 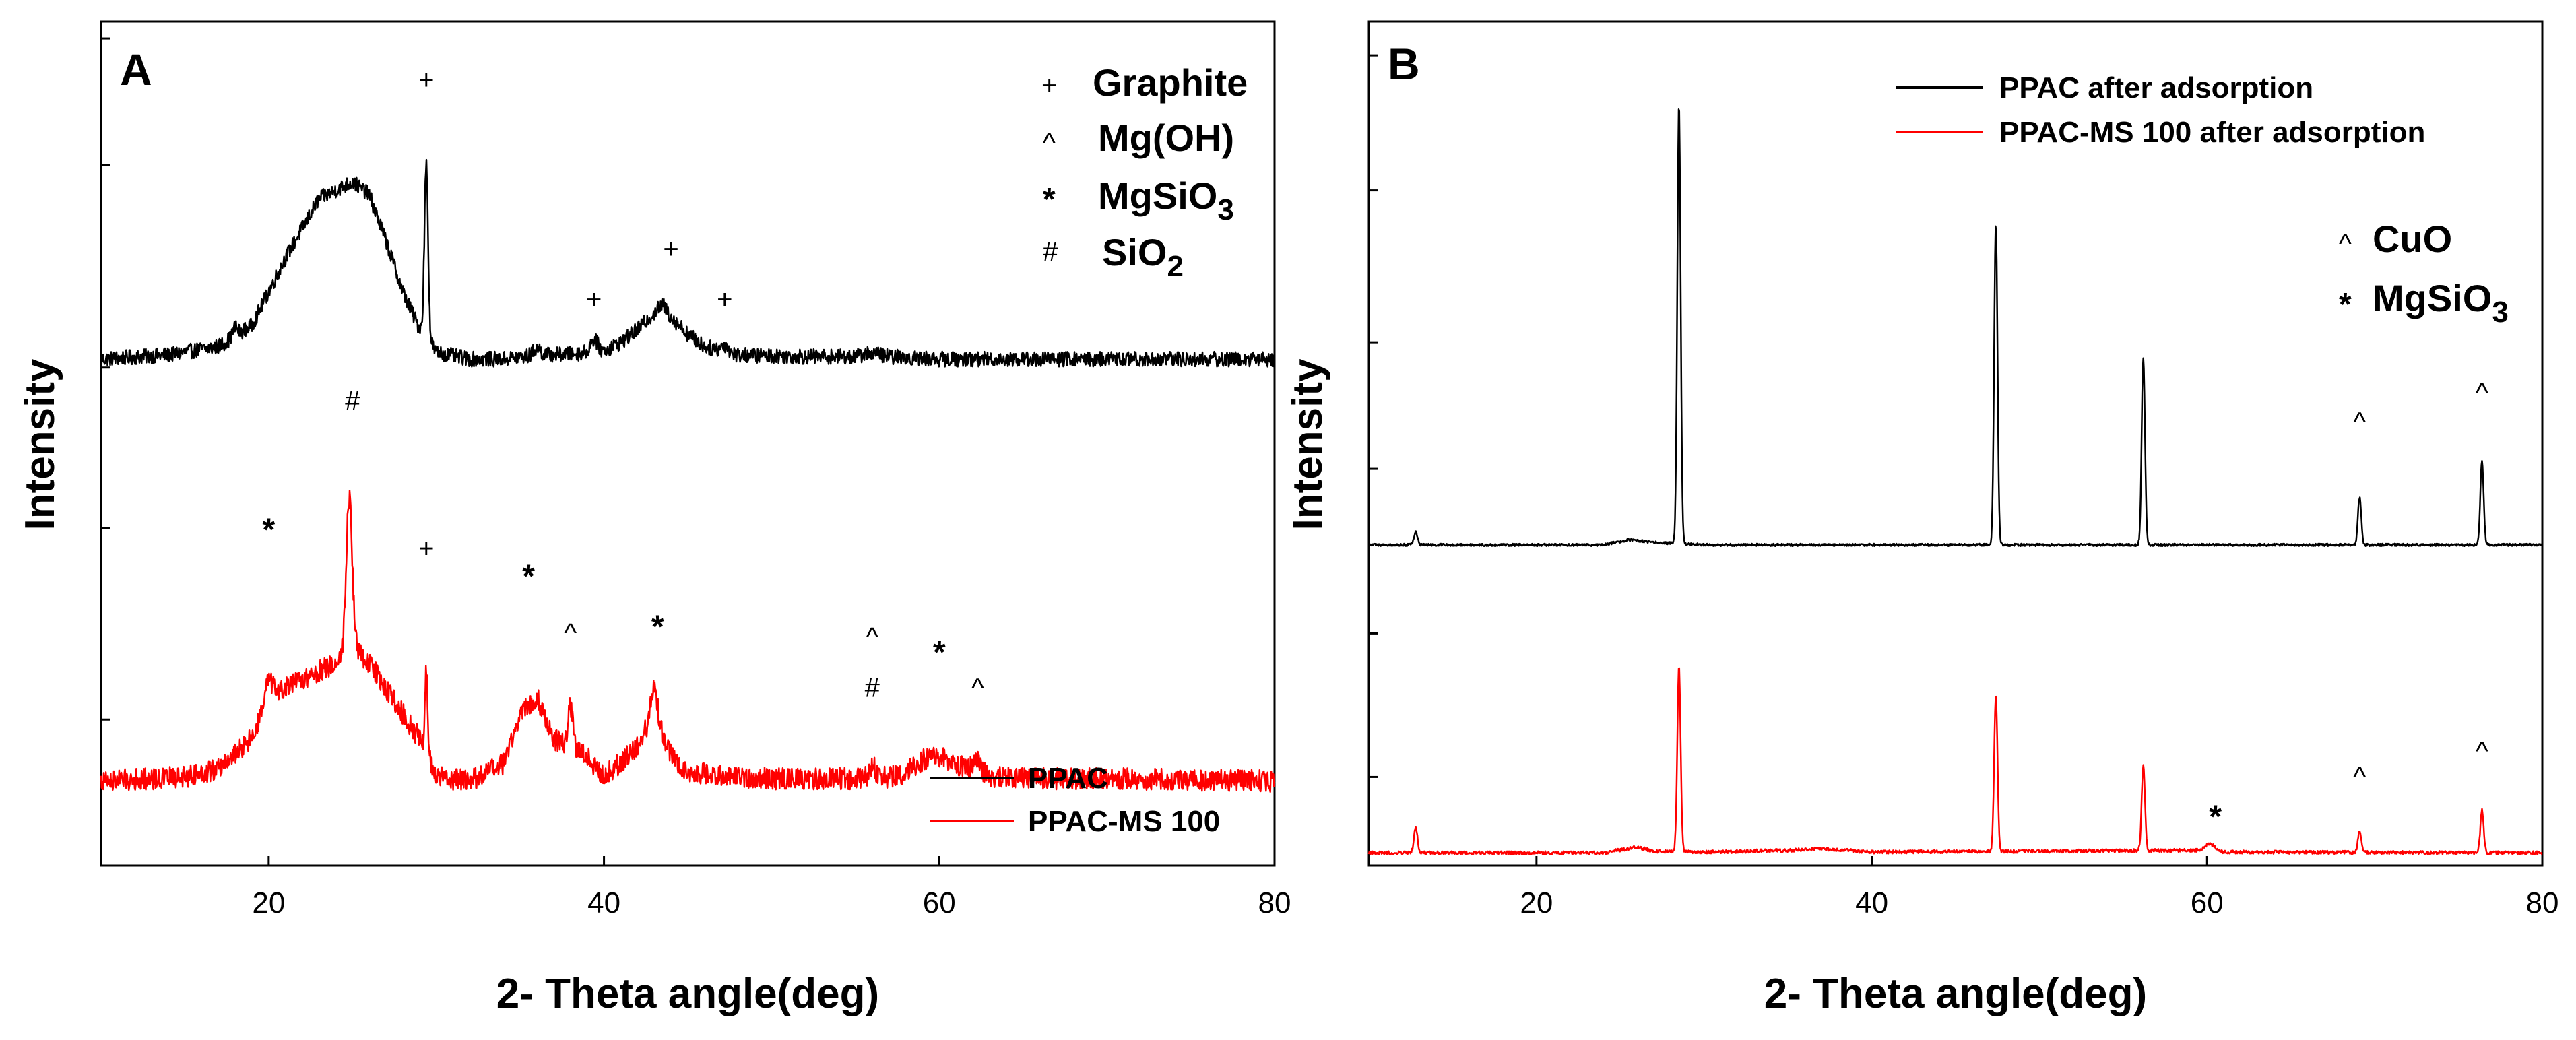 I want to click on peak-annotation-2: ^, so click(x=2360, y=776).